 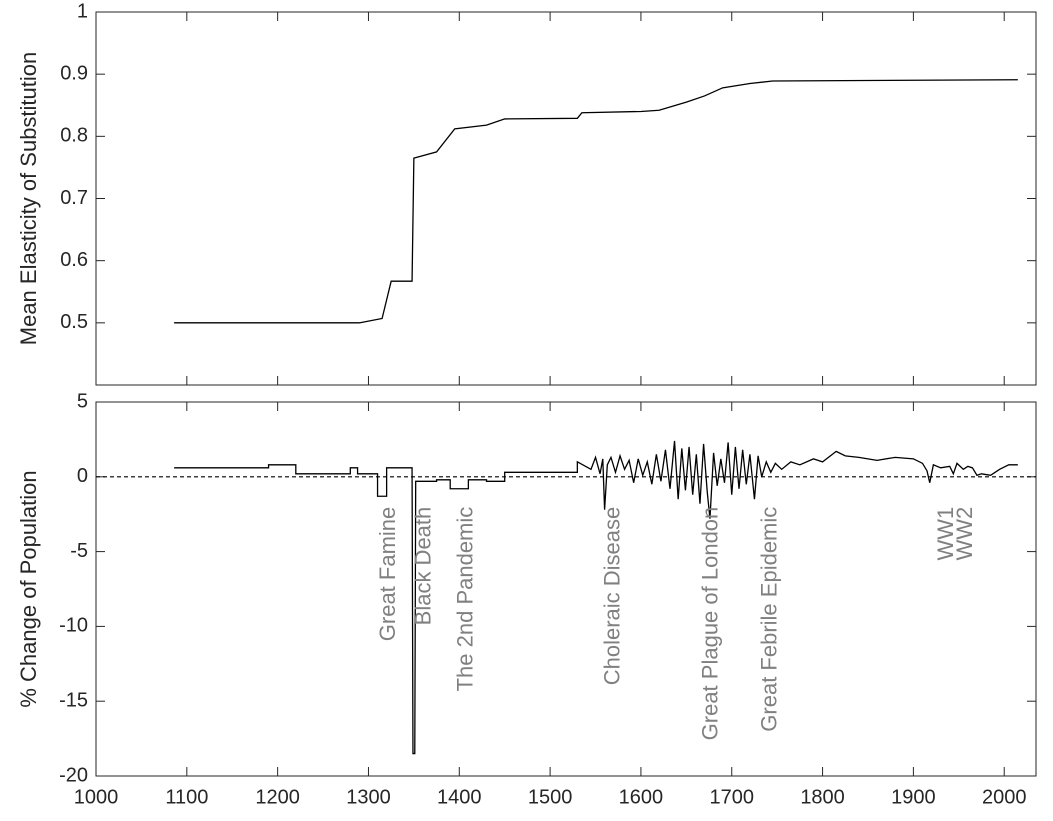 I want to click on y-axis-label: Mean Elasticity of Substitution, so click(x=28, y=198).